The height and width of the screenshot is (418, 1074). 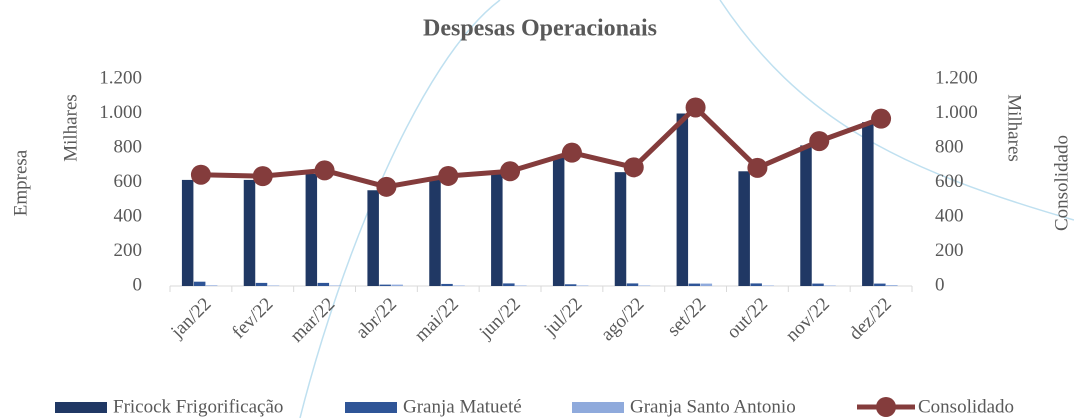 What do you see at coordinates (70, 128) in the screenshot?
I see `y-axis-unit: Milhares` at bounding box center [70, 128].